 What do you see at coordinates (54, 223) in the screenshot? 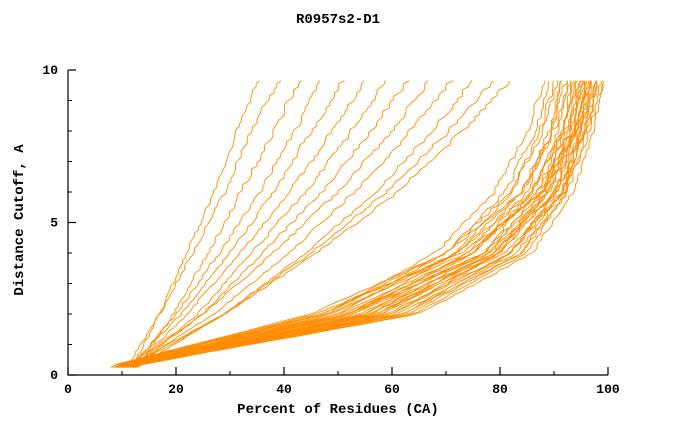
I see `y-tick-label: 5` at bounding box center [54, 223].